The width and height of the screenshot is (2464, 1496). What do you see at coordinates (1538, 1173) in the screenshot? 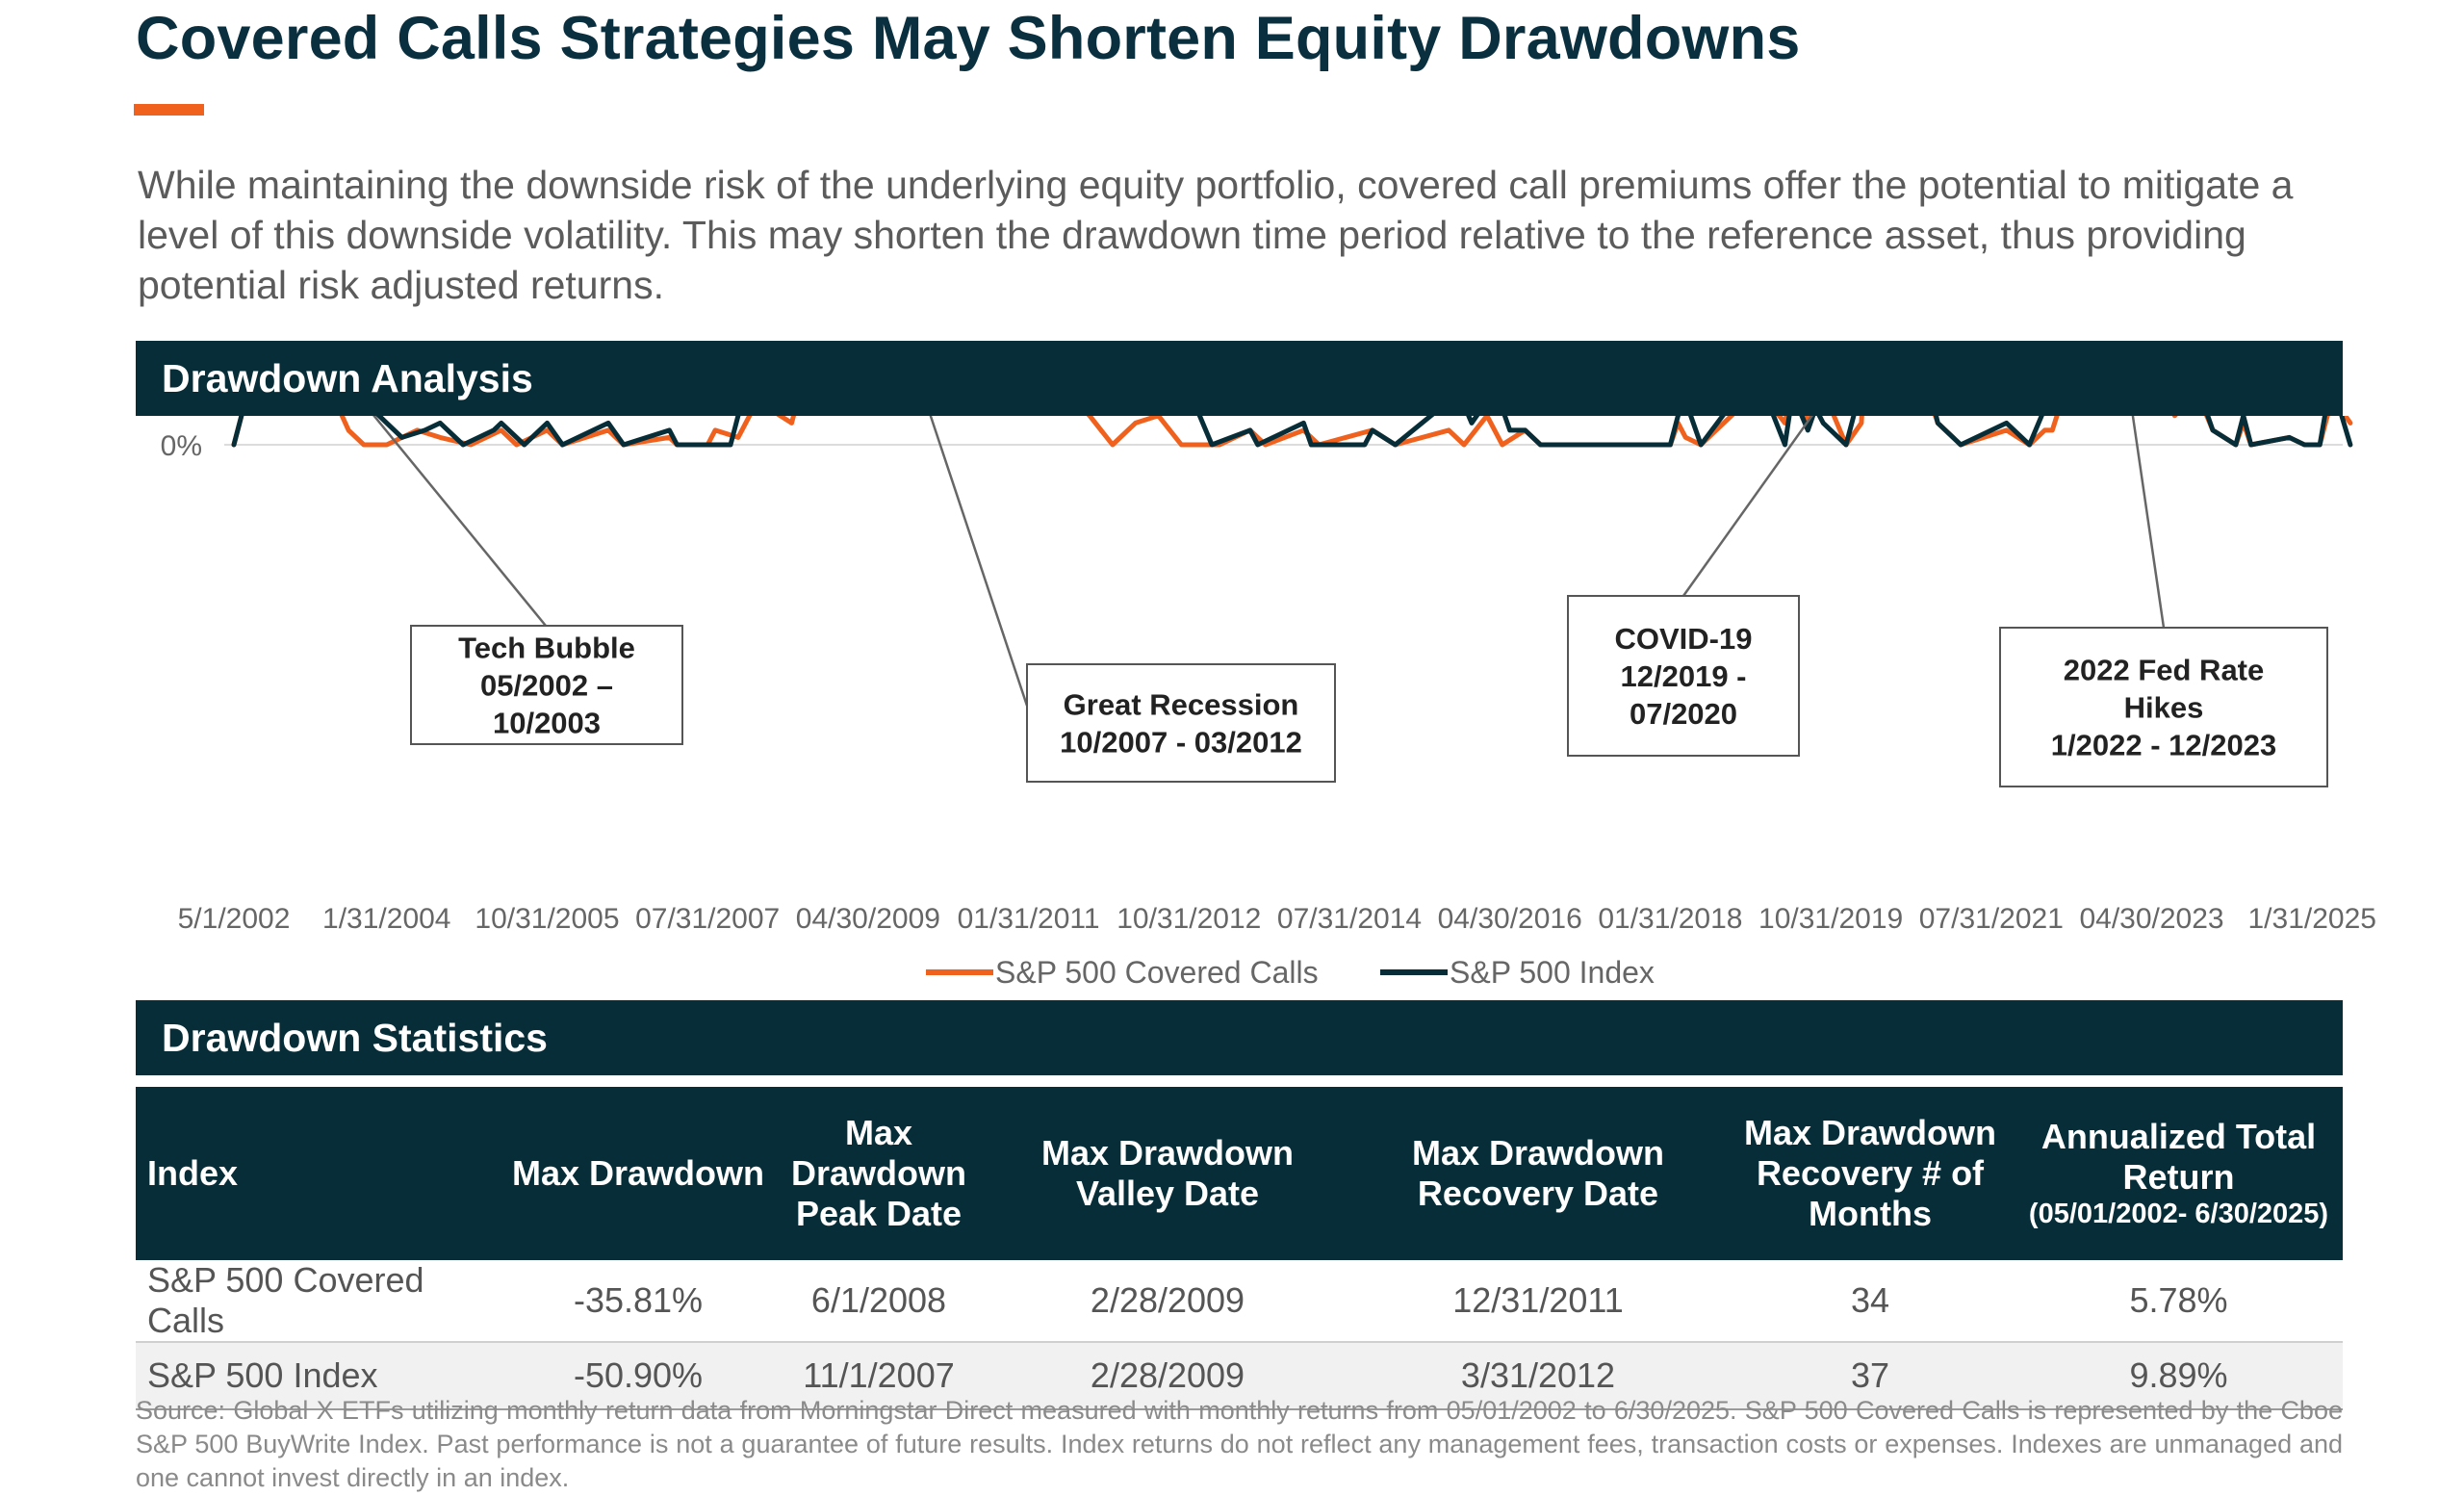
I see `header-recovery-date: Max Drawdown Recovery Date` at bounding box center [1538, 1173].